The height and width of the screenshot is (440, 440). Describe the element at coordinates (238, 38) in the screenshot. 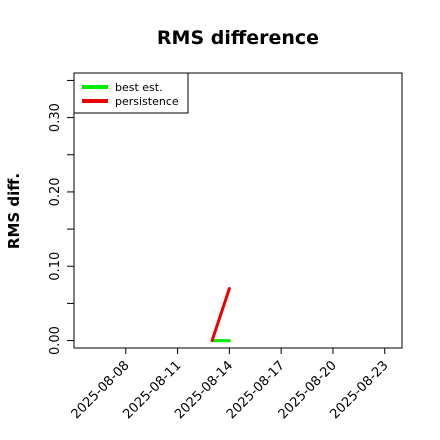

I see `chart-title: RMS difference` at that location.